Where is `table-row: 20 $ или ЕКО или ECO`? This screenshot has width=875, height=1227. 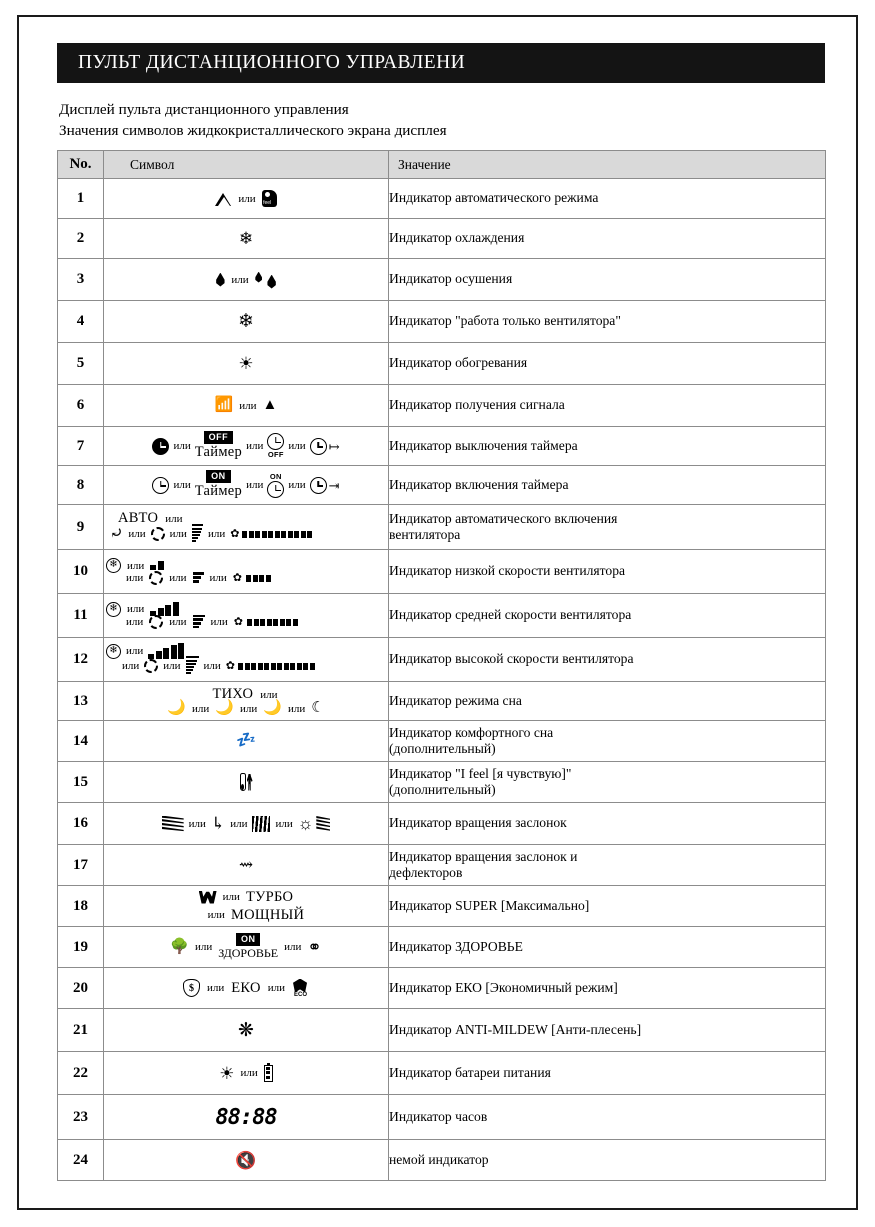
table-row: 20 $ или ЕКО или ECO is located at coordinates (441, 988).